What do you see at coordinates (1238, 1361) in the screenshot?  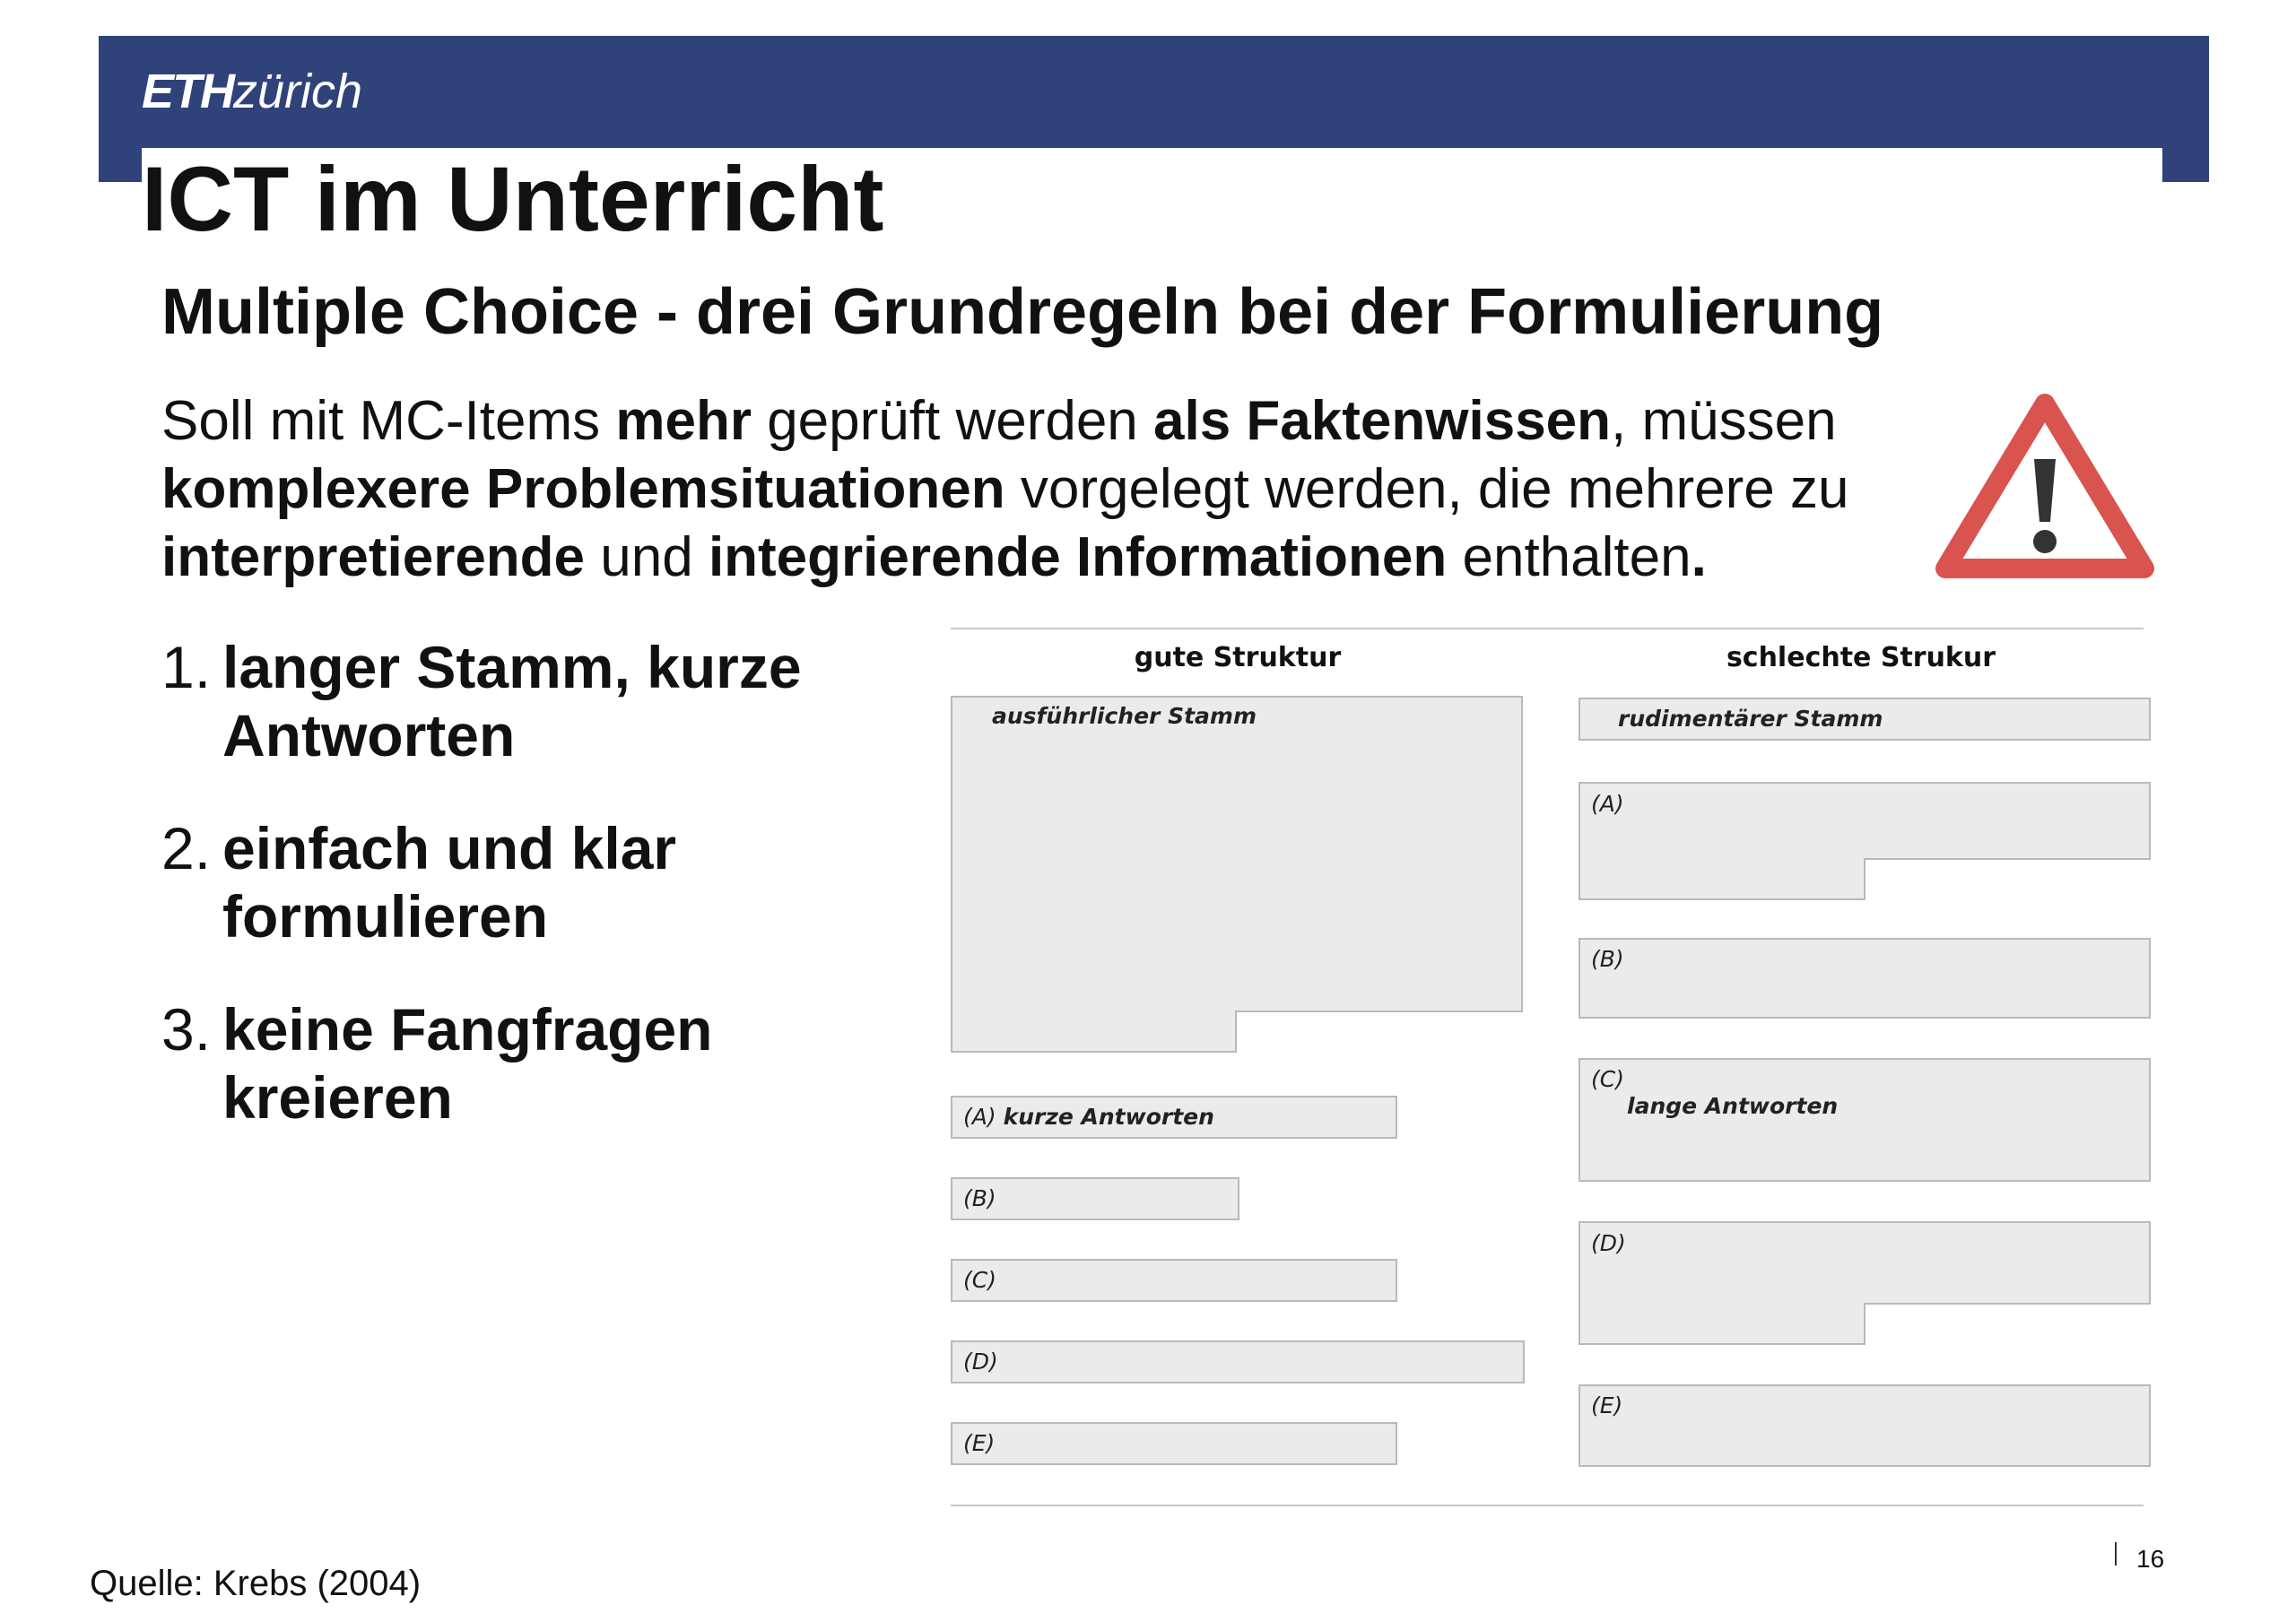 I see `good-answer-d: (D)` at bounding box center [1238, 1361].